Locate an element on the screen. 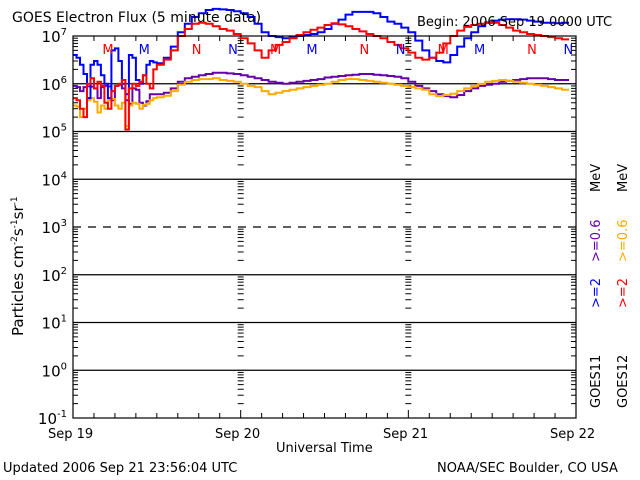  y-tick-exponent: 5 is located at coordinates (64, 128).